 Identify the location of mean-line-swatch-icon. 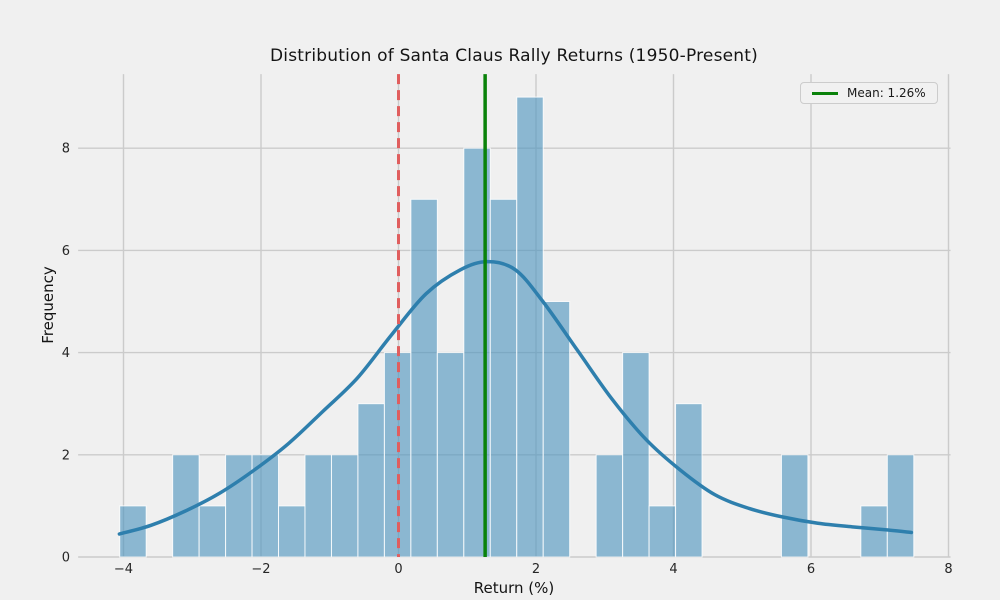
(825, 93).